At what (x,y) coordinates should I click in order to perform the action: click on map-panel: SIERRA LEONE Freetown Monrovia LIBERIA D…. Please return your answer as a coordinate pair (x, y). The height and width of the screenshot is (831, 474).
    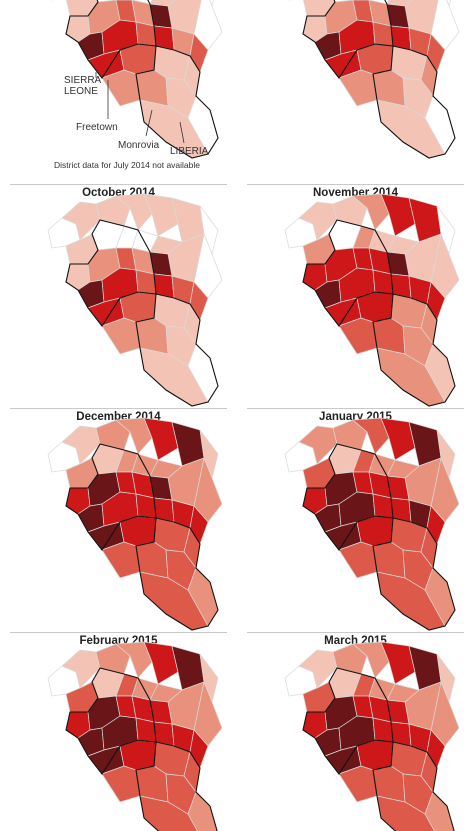
    Looking at the image, I should click on (118, 112).